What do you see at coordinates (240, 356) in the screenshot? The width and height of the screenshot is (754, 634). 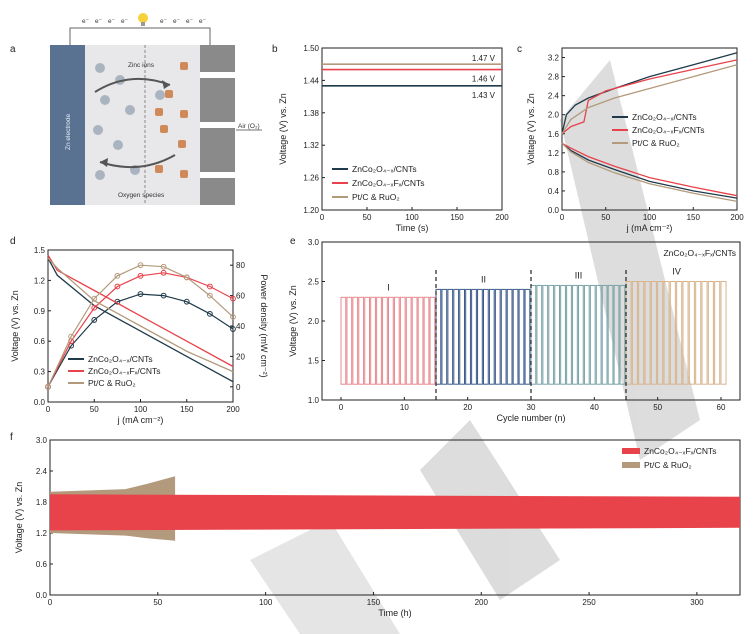 I see `y-right-tick-label: 20` at bounding box center [240, 356].